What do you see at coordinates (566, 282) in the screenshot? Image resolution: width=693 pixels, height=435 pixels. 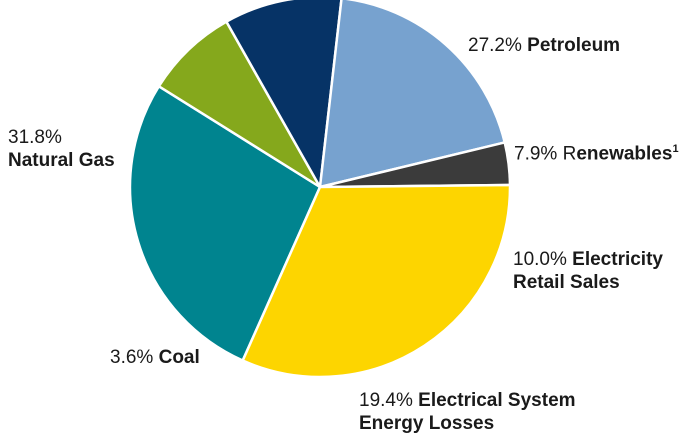 I see `label-electricity-line2: Retail Sales` at bounding box center [566, 282].